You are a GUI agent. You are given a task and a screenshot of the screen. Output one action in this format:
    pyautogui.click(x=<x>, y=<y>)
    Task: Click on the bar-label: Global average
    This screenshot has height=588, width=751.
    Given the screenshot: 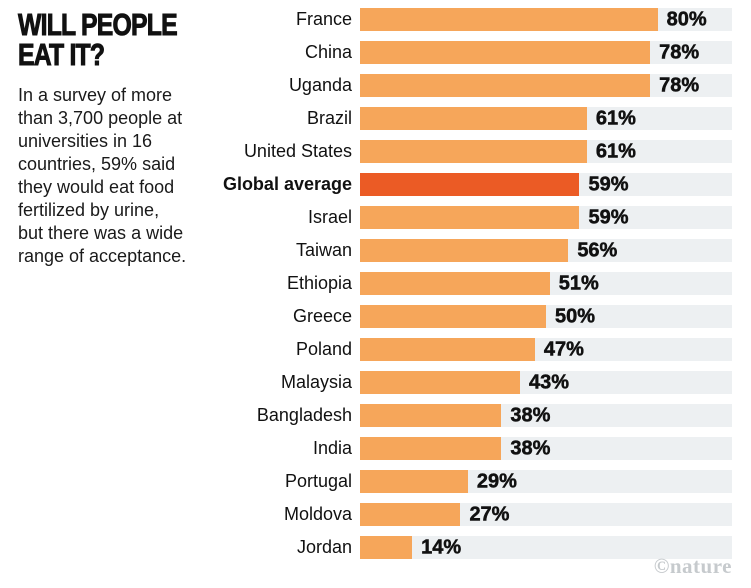 What is the action you would take?
    pyautogui.click(x=287, y=184)
    